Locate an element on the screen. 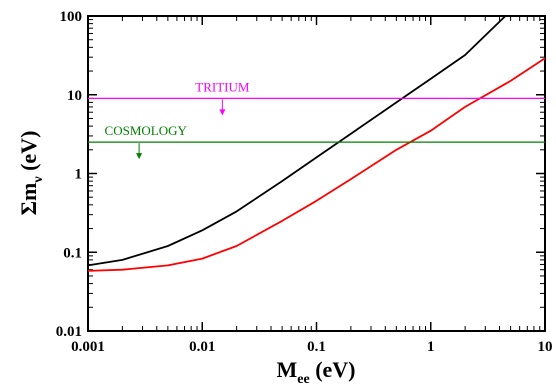 The image size is (556, 386). x-tick-label: 0.01 is located at coordinates (202, 347).